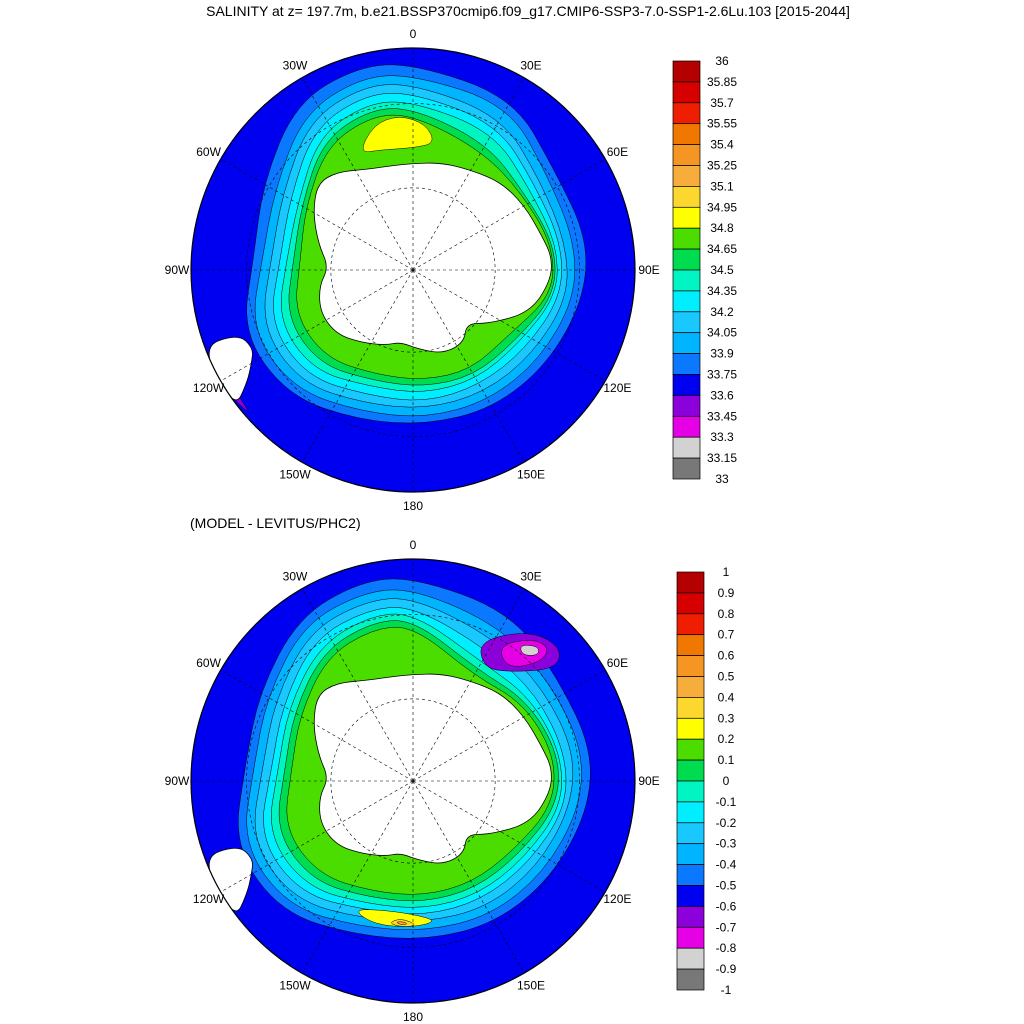  What do you see at coordinates (722, 124) in the screenshot?
I see `colorbar-label: 35.55` at bounding box center [722, 124].